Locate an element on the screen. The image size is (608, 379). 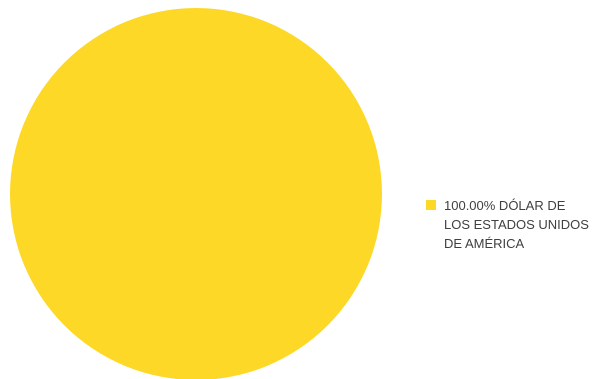
legend-swatch is located at coordinates (431, 205).